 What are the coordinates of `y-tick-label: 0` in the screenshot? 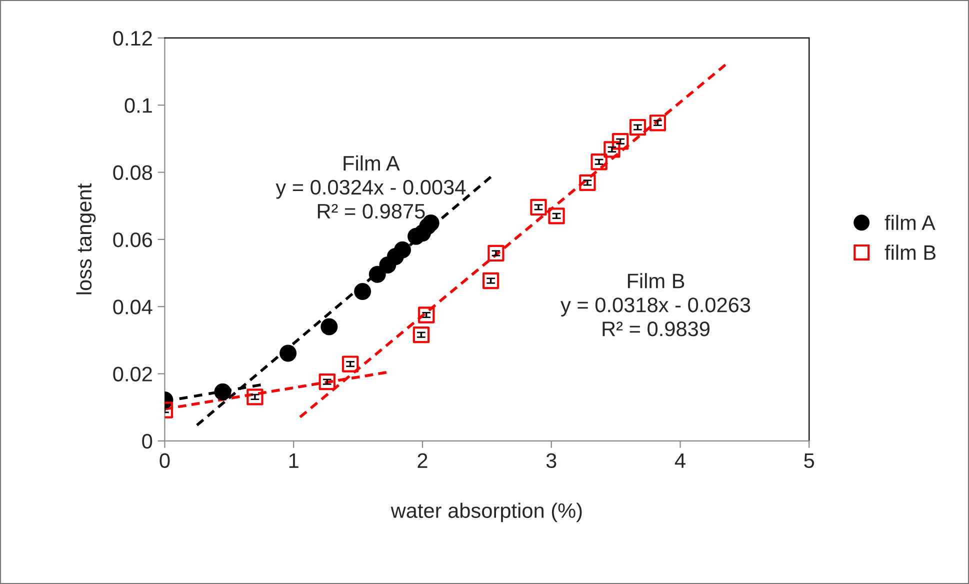 It's located at (147, 441).